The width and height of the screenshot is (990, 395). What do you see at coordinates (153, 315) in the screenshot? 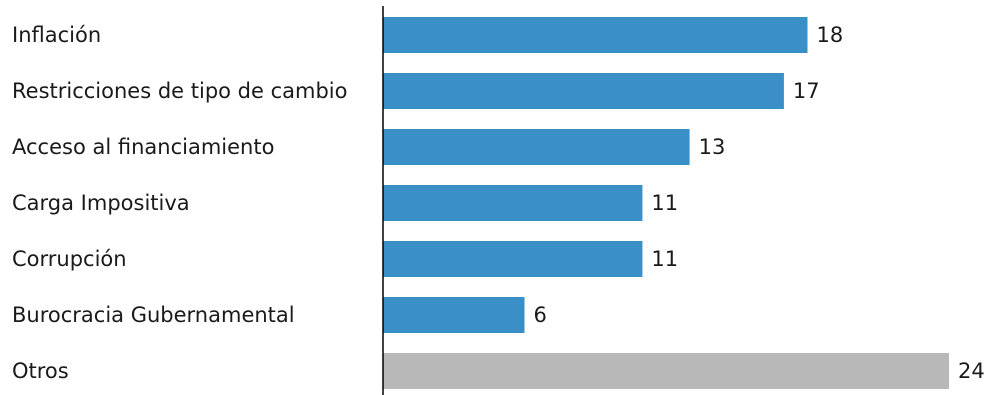
I see `category-label-5: Burocracia Gubernamental` at bounding box center [153, 315].